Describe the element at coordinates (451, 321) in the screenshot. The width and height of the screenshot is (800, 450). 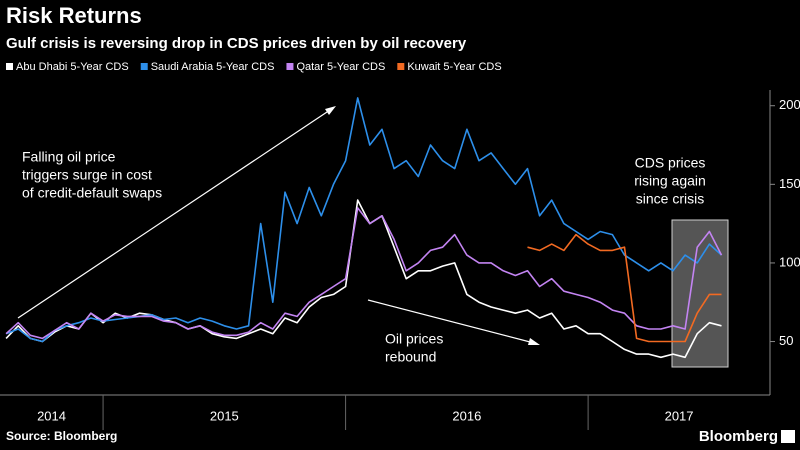
I see `arrow` at that location.